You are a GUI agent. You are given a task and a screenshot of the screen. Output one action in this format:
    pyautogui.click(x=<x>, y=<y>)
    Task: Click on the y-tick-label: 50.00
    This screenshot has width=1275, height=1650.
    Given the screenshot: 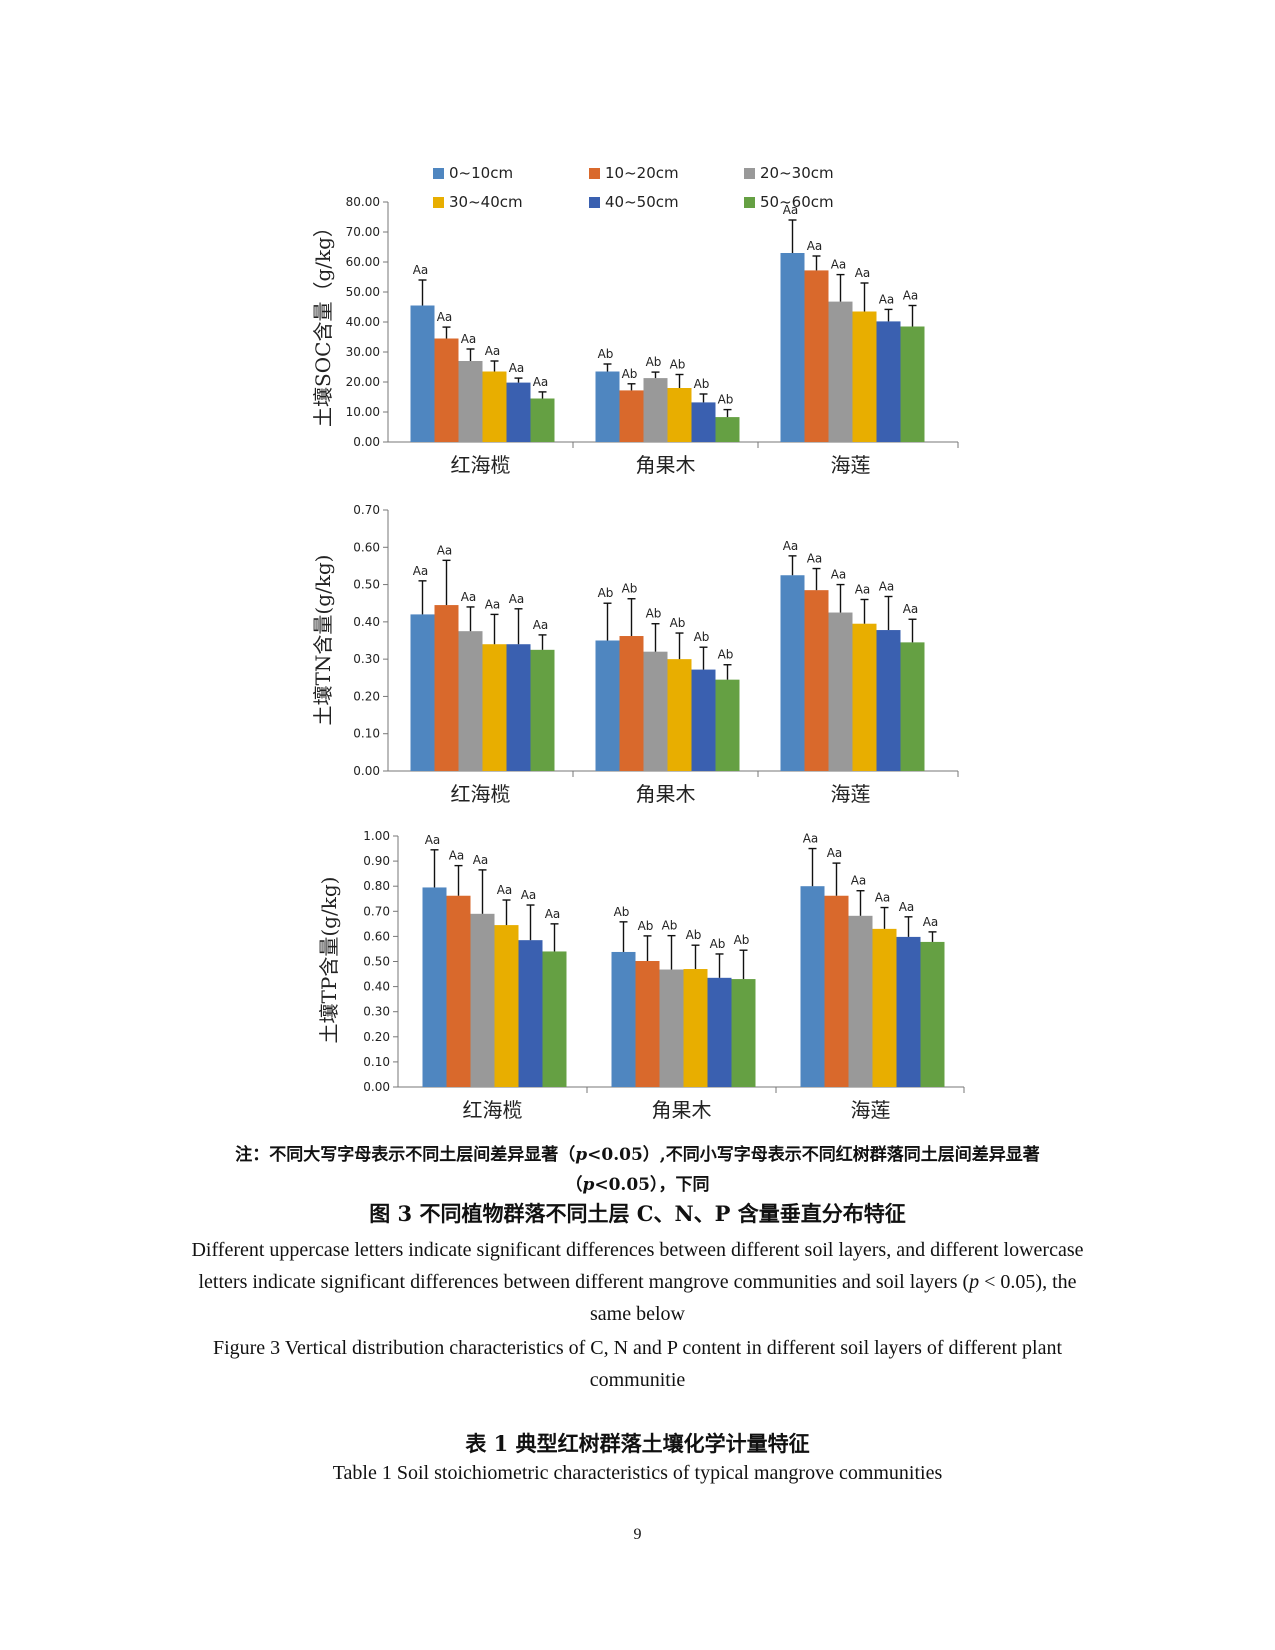 What is the action you would take?
    pyautogui.click(x=363, y=292)
    